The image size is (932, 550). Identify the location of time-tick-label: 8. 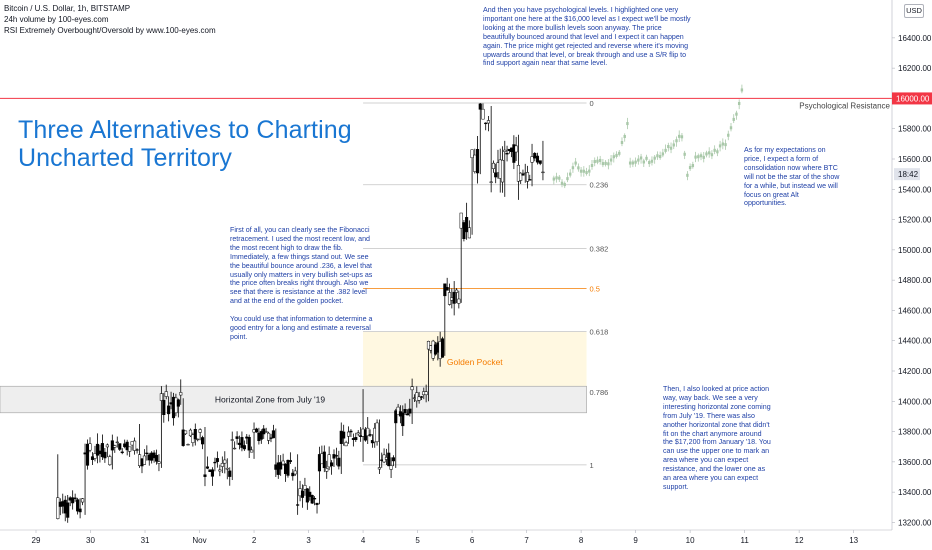
(581, 540).